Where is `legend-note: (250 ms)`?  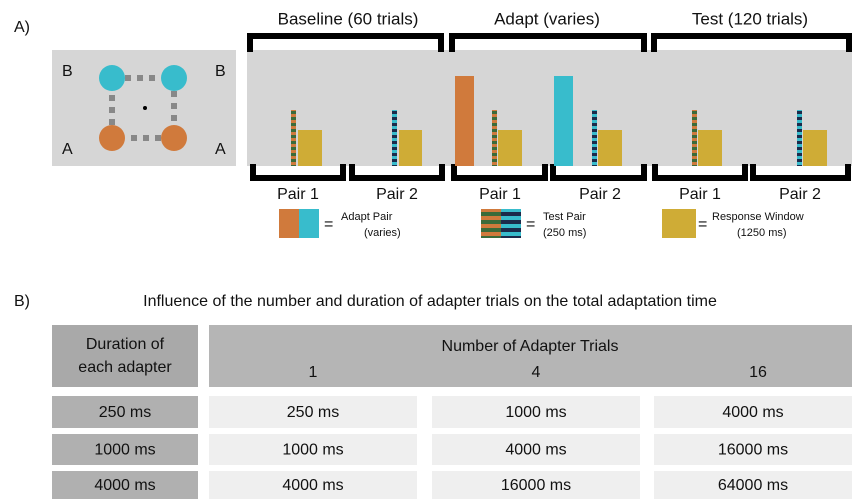 legend-note: (250 ms) is located at coordinates (564, 233).